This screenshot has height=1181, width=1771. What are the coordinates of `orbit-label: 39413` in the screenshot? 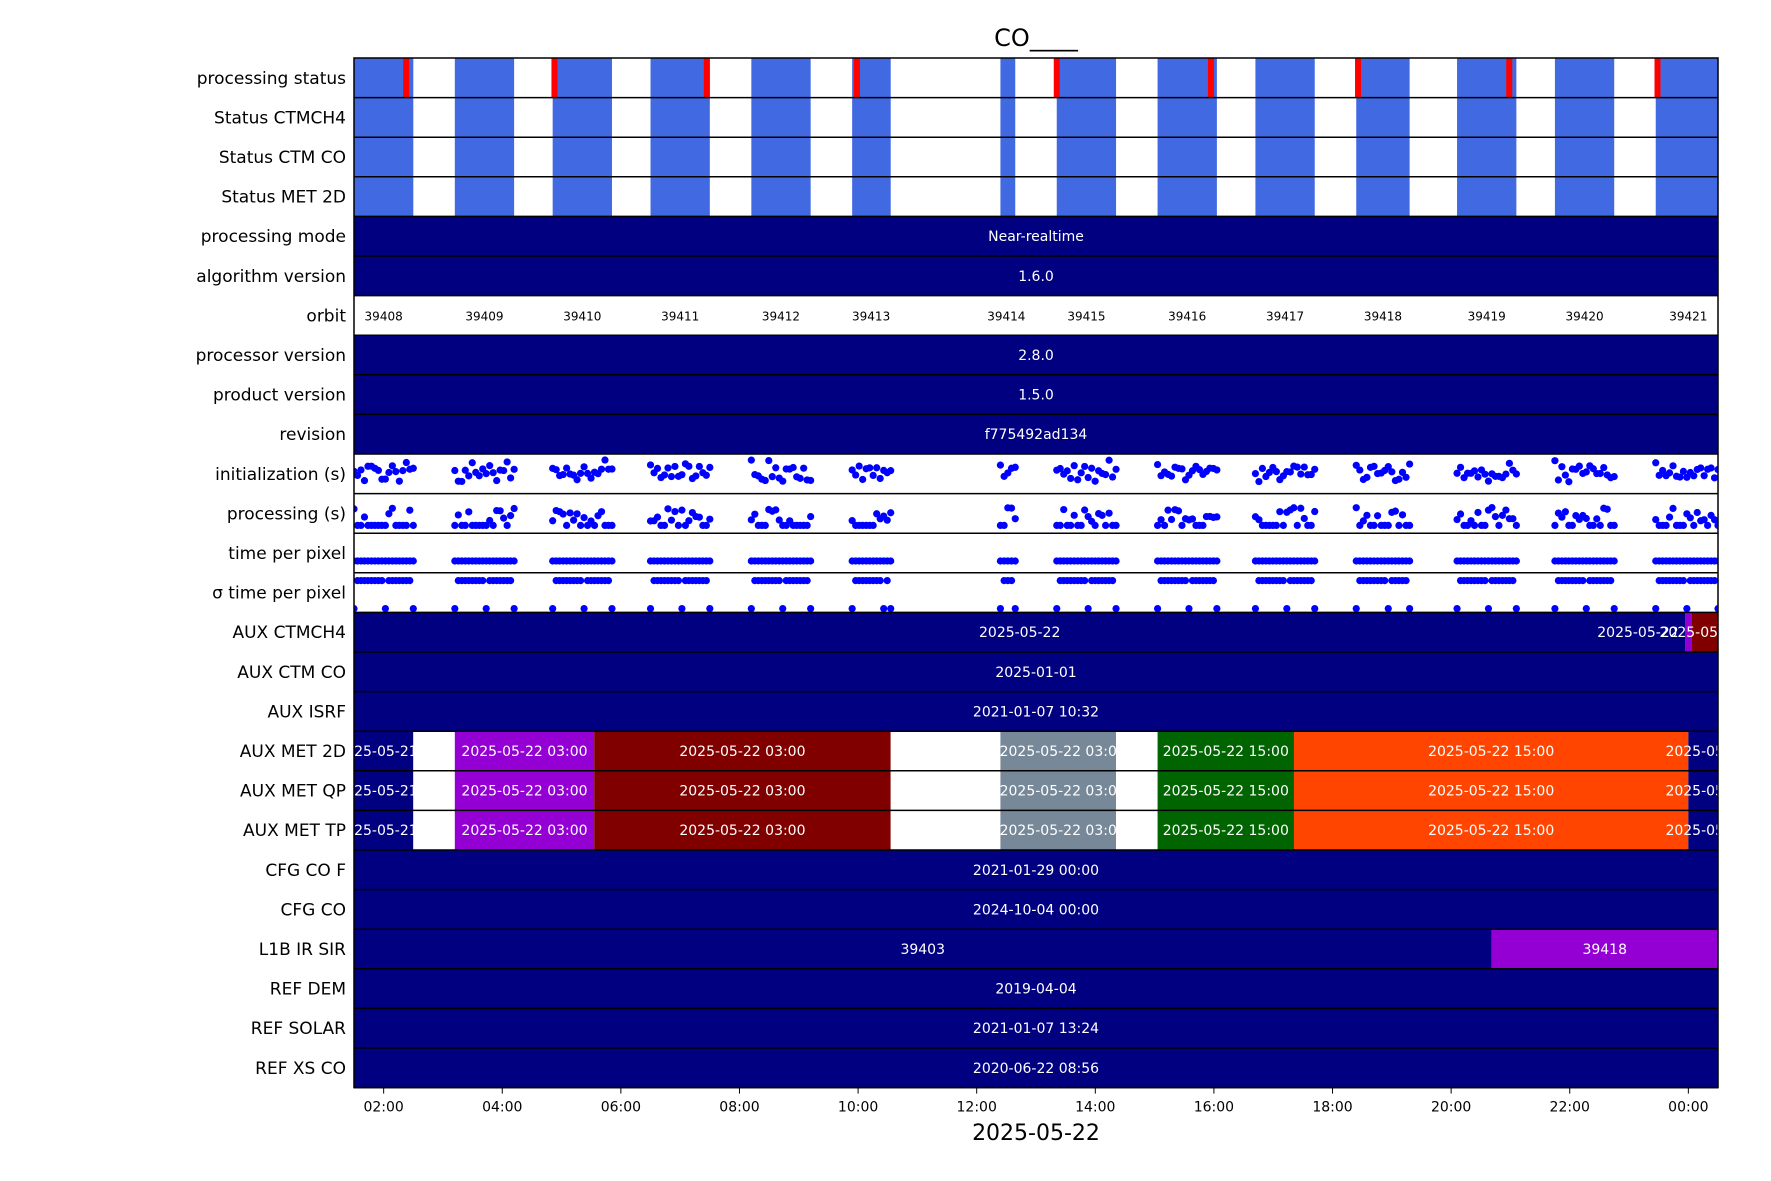 It's located at (871, 316).